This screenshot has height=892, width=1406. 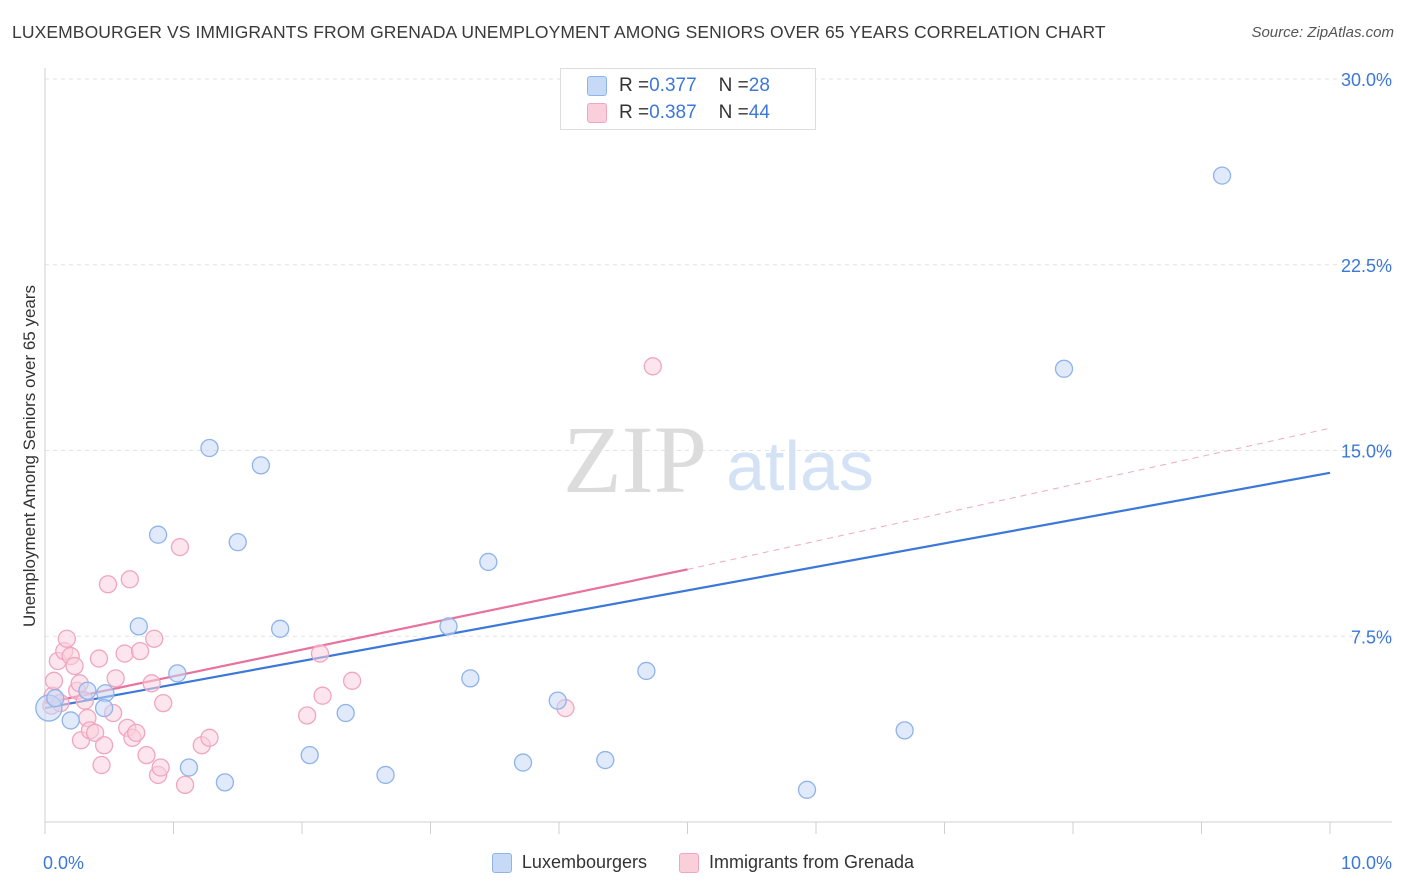 I want to click on watermark-atlas: atlas, so click(x=800, y=466).